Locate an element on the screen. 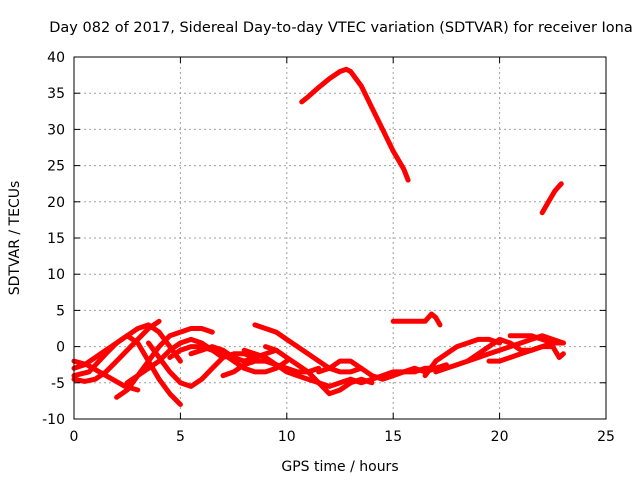  y-tick-label: -10 is located at coordinates (53, 420).